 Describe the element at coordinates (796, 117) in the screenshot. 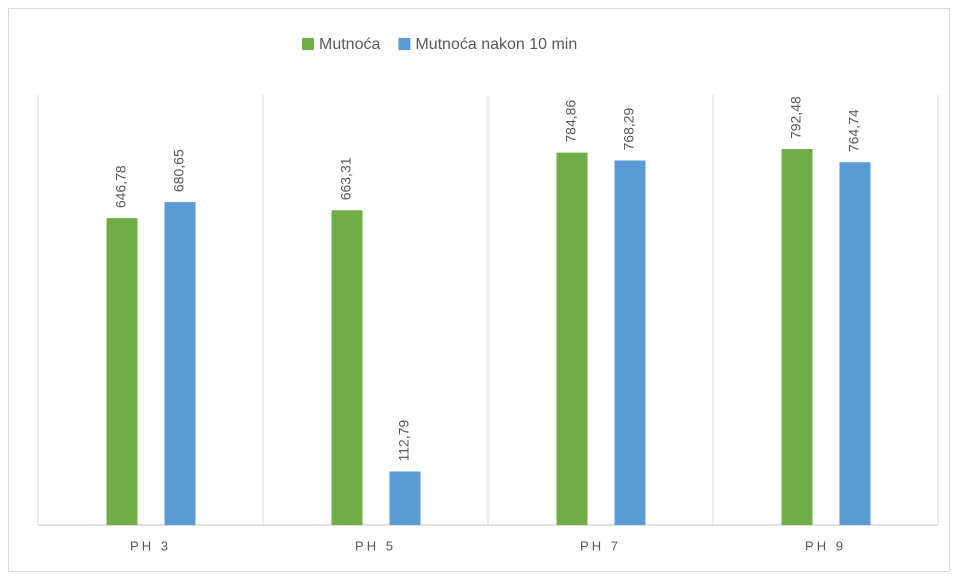

I see `data-label: 792,48` at that location.